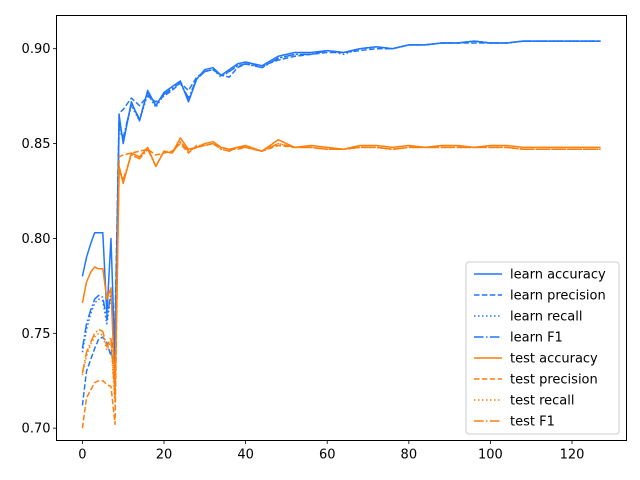 The width and height of the screenshot is (640, 480). Describe the element at coordinates (327, 455) in the screenshot. I see `x-tick-label: 60` at that location.